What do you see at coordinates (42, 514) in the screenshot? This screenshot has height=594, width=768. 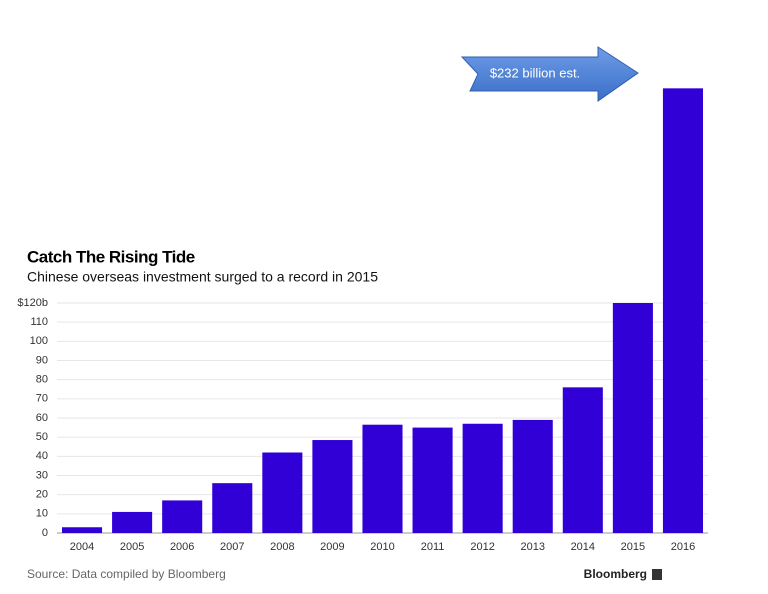 I see `y-tick-label: 10` at bounding box center [42, 514].